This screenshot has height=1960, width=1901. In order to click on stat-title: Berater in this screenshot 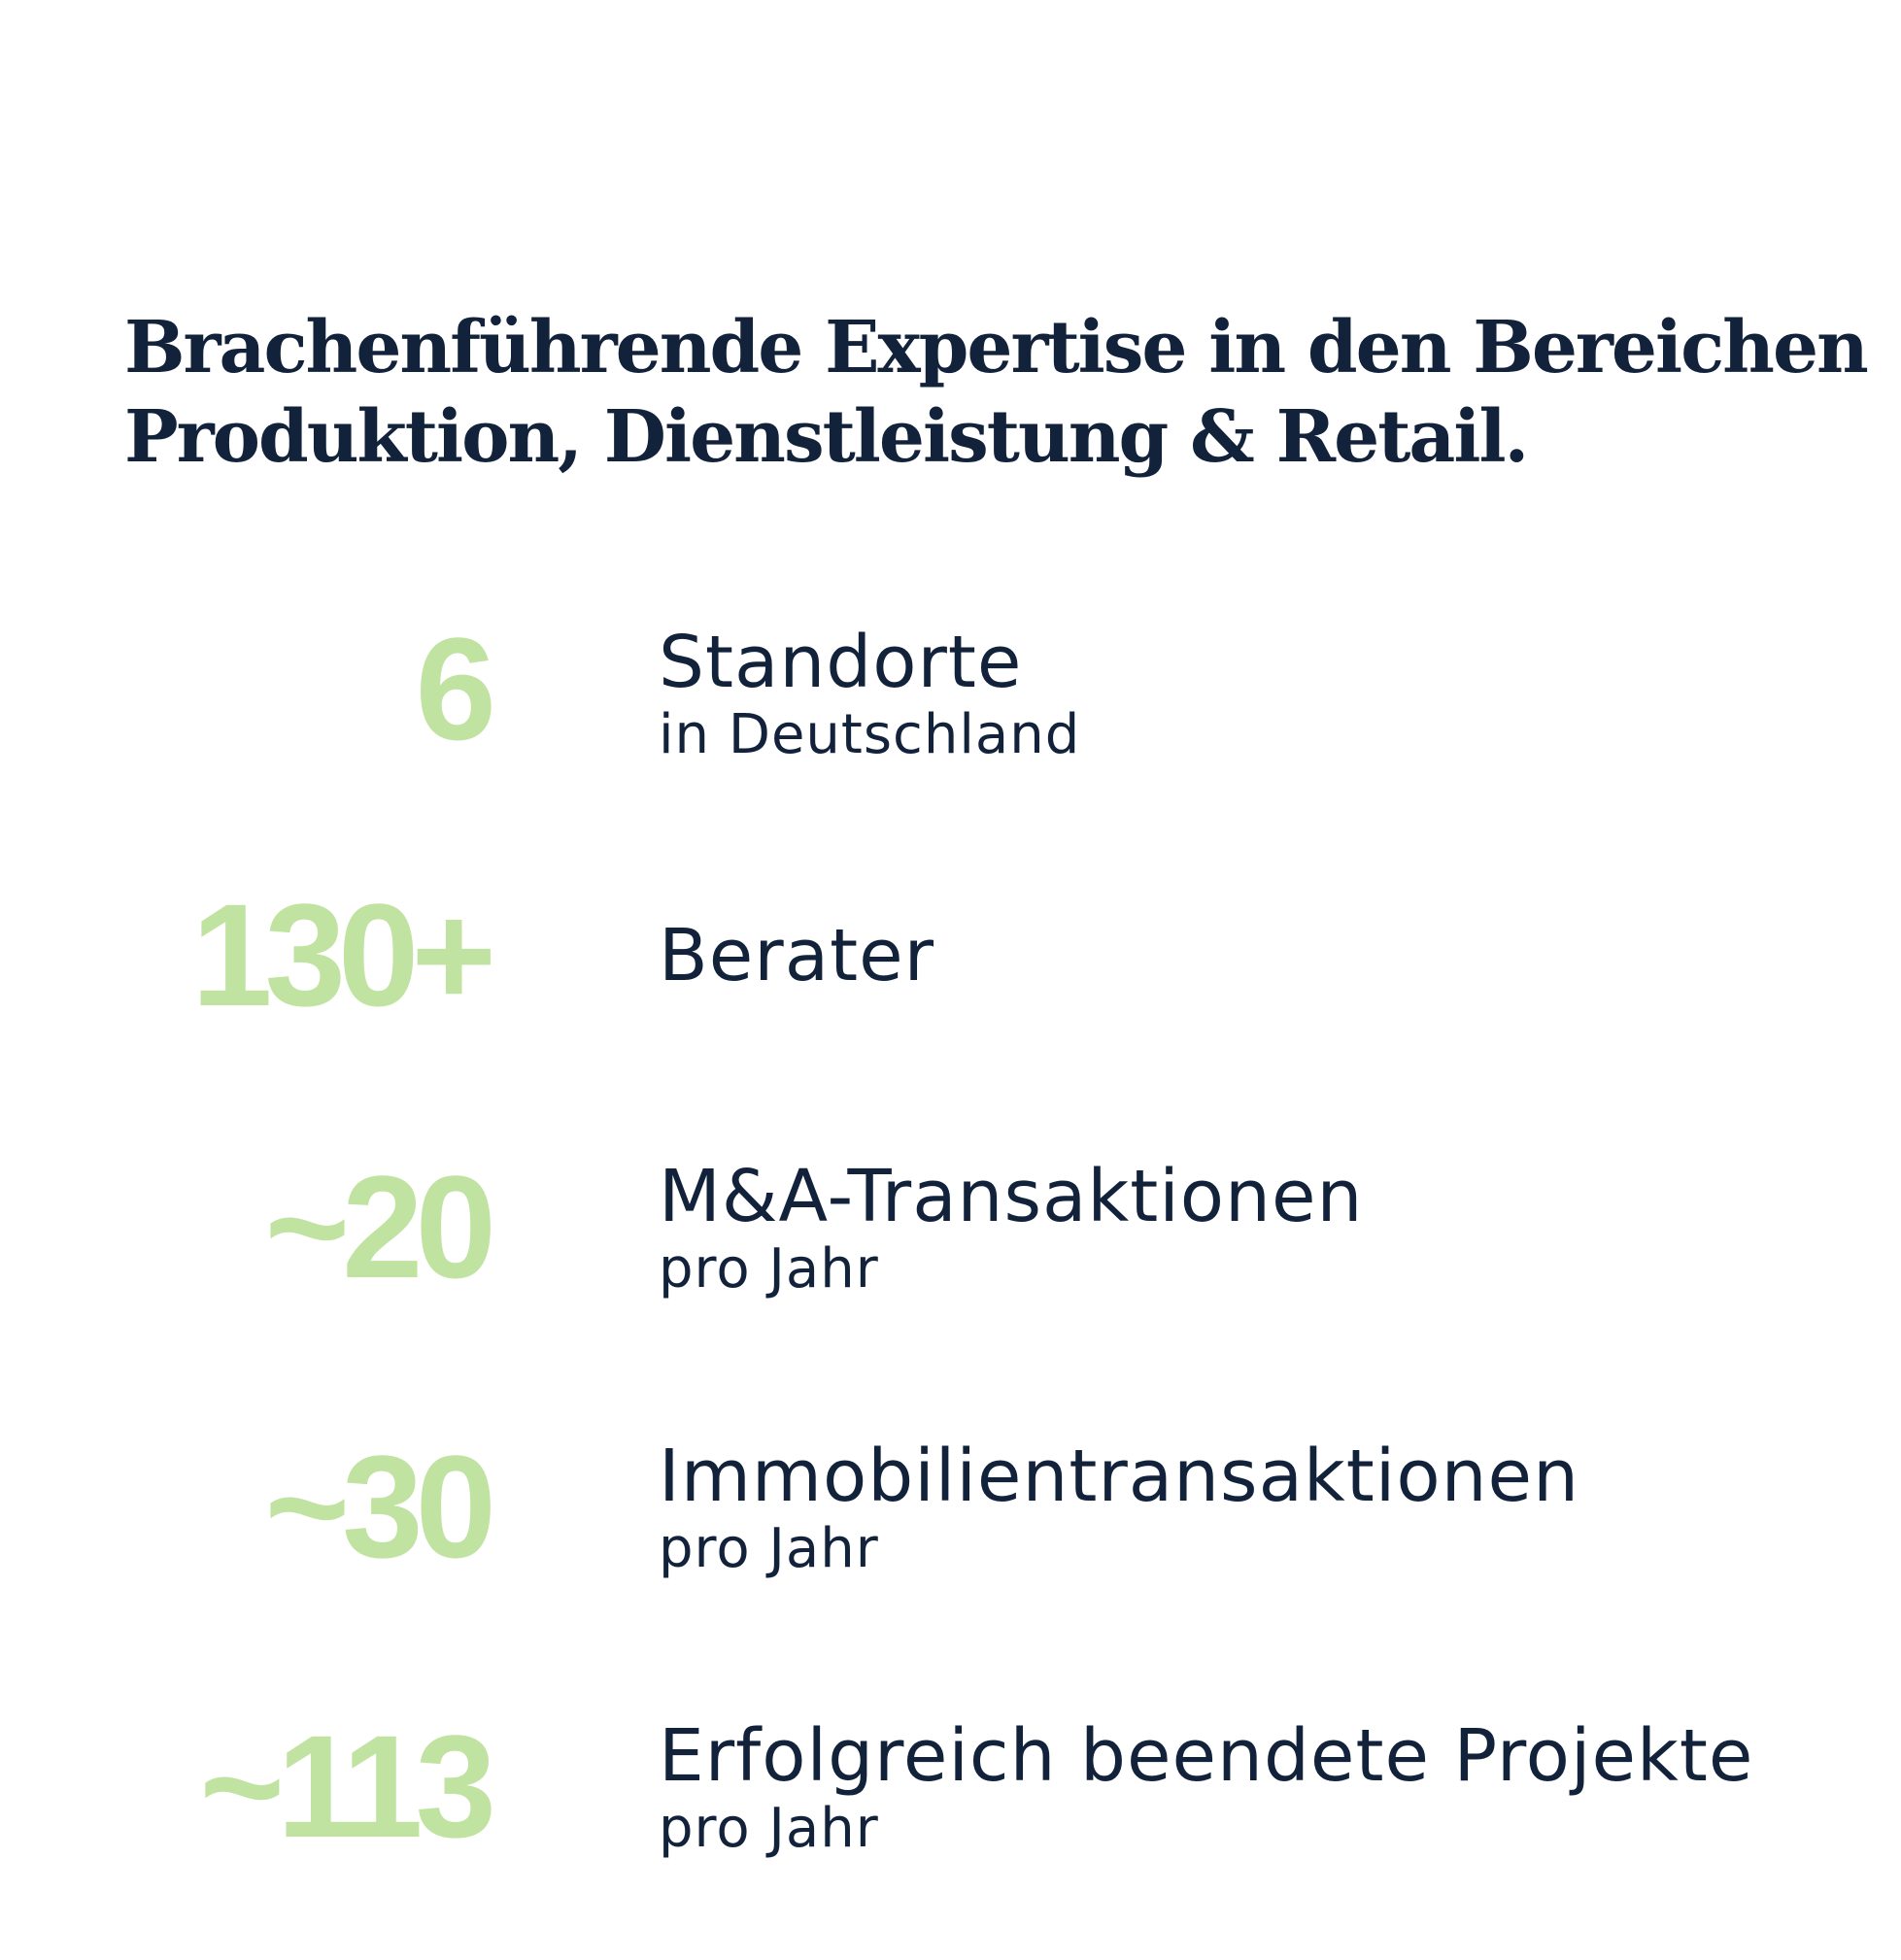, I will do `click(797, 955)`.